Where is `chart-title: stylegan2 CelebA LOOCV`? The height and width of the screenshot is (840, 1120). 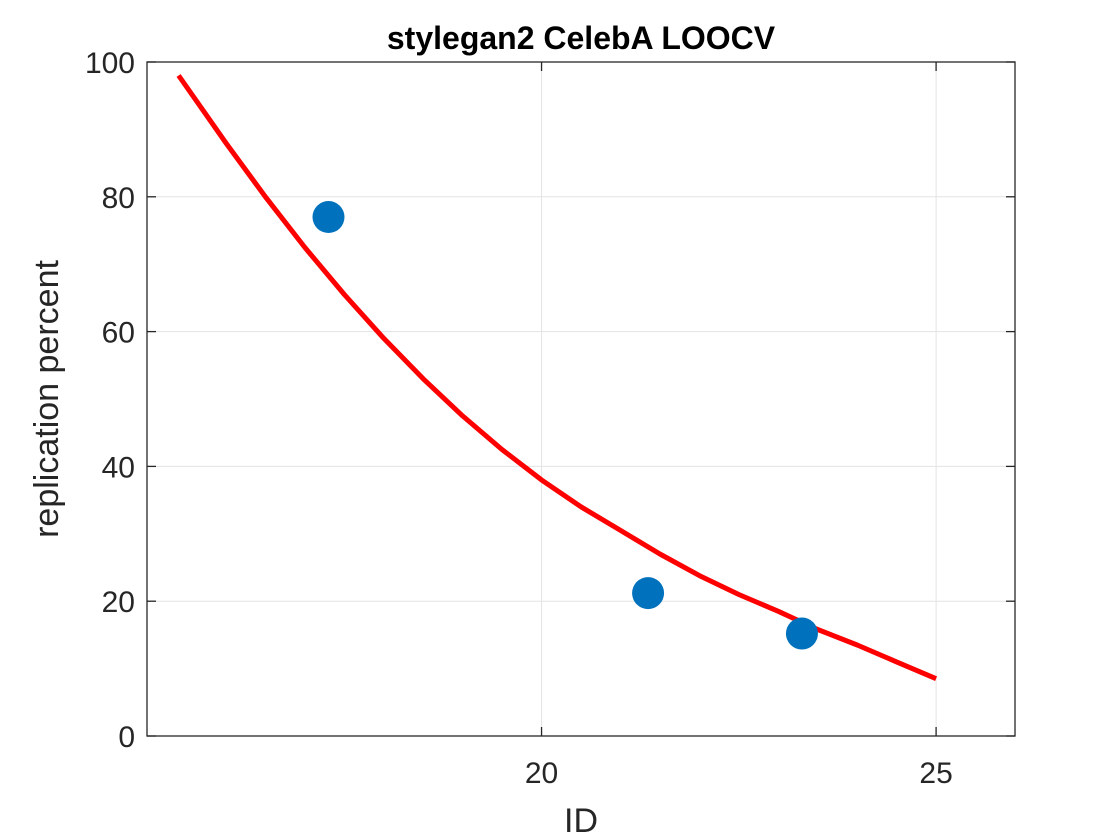 chart-title: stylegan2 CelebA LOOCV is located at coordinates (581, 38).